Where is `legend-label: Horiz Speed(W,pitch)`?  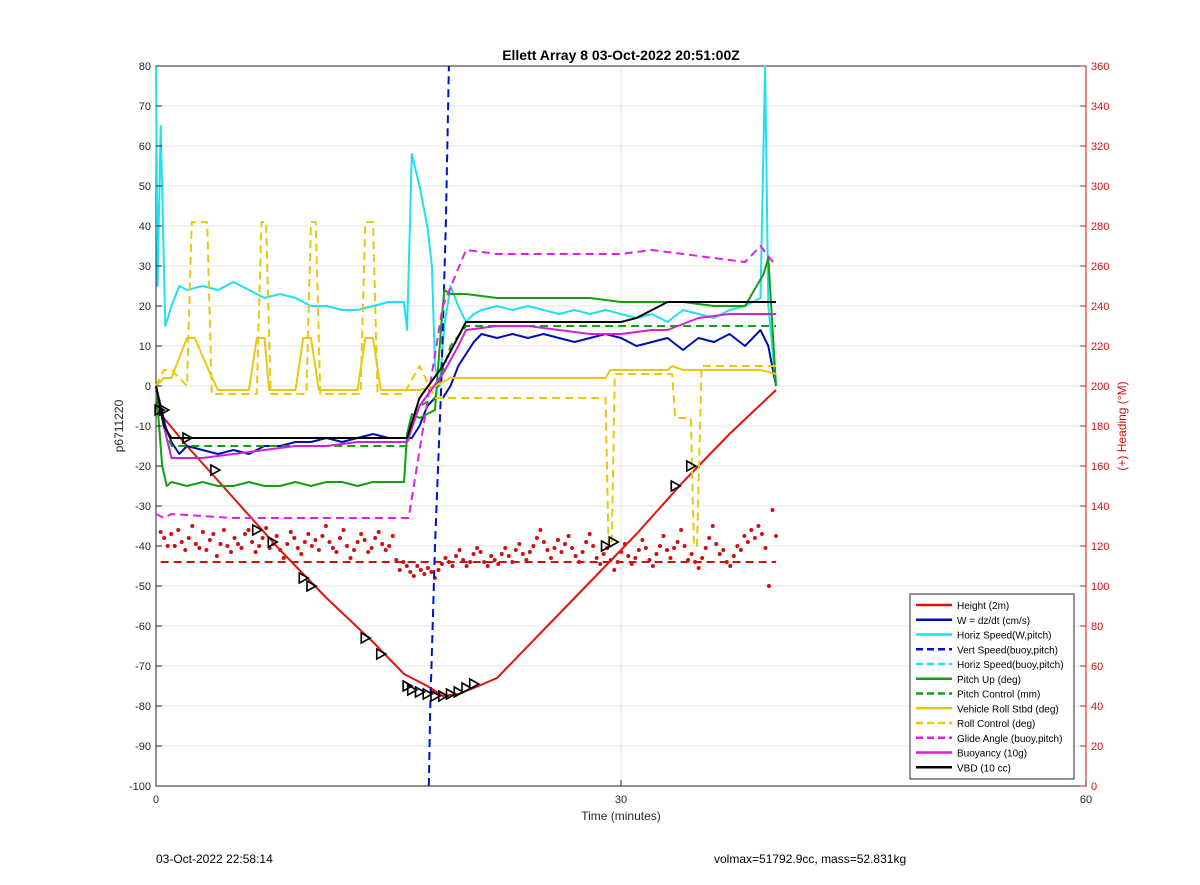 legend-label: Horiz Speed(W,pitch) is located at coordinates (1004, 636).